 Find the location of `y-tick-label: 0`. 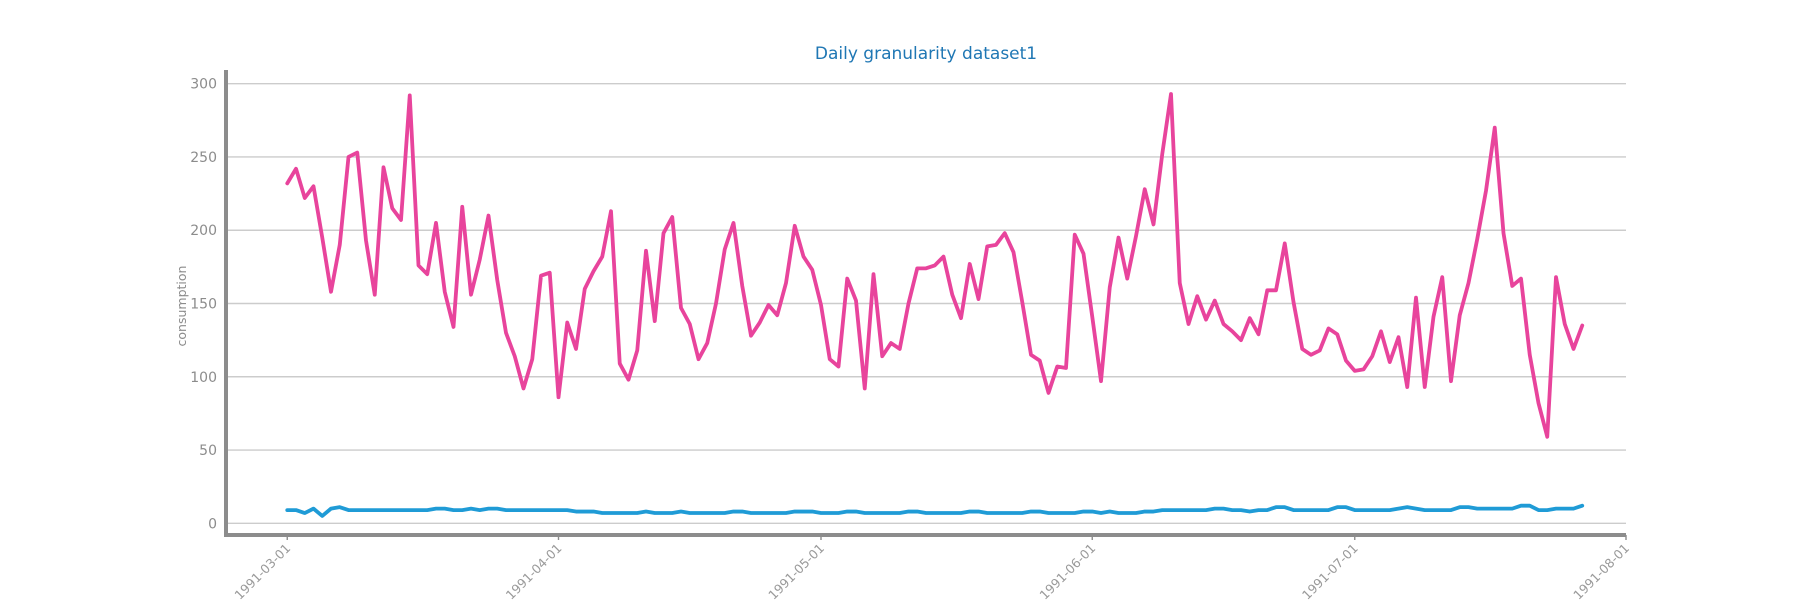

y-tick-label: 0 is located at coordinates (212, 524).